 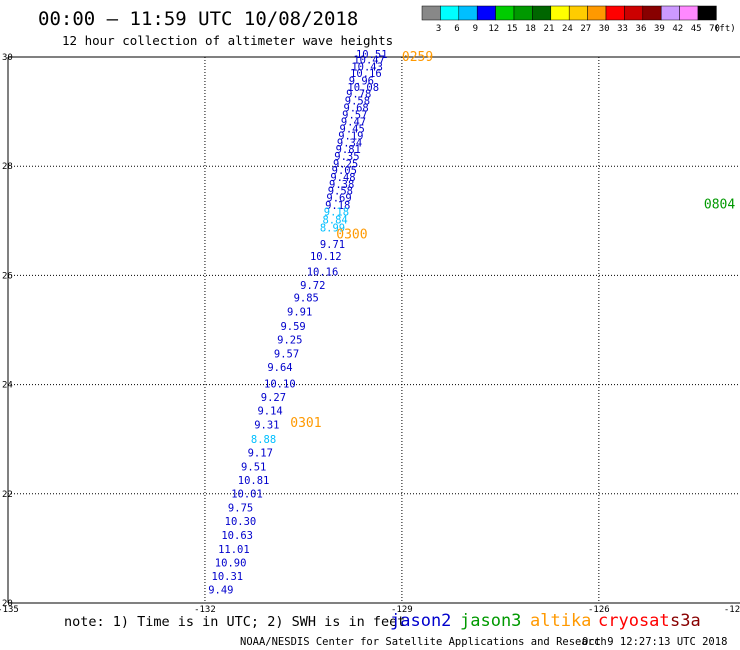 What do you see at coordinates (352, 129) in the screenshot?
I see `swh-value-label: 9.45` at bounding box center [352, 129].